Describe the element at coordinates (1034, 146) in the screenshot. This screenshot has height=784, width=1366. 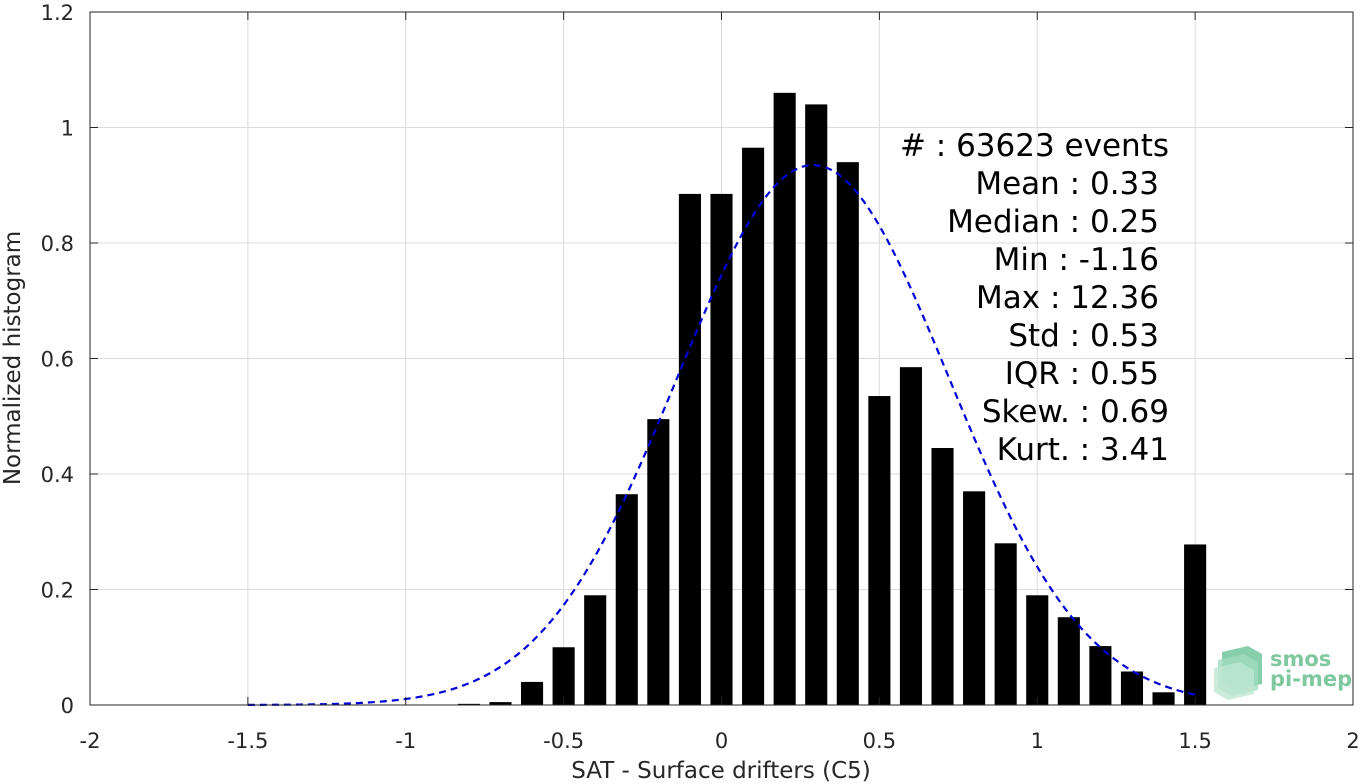
I see `stat-events: # : 63623 events` at that location.